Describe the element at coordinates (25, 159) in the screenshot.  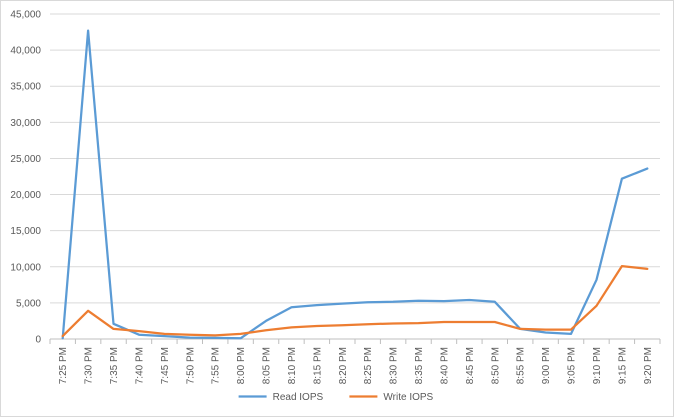
I see `y-tick-label: 25,000` at that location.